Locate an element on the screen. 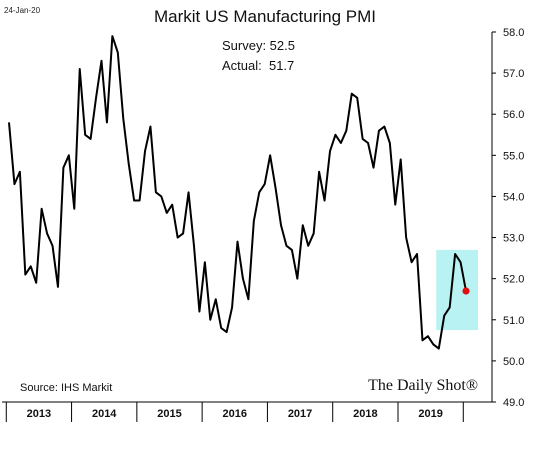 The image size is (541, 449). y-tick-label: 51.0 is located at coordinates (513, 321).